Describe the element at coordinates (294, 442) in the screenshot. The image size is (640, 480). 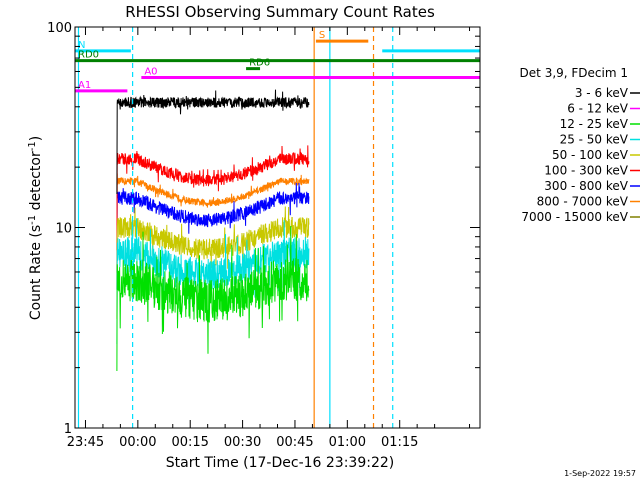
I see `x-tick-label: 00:45` at that location.